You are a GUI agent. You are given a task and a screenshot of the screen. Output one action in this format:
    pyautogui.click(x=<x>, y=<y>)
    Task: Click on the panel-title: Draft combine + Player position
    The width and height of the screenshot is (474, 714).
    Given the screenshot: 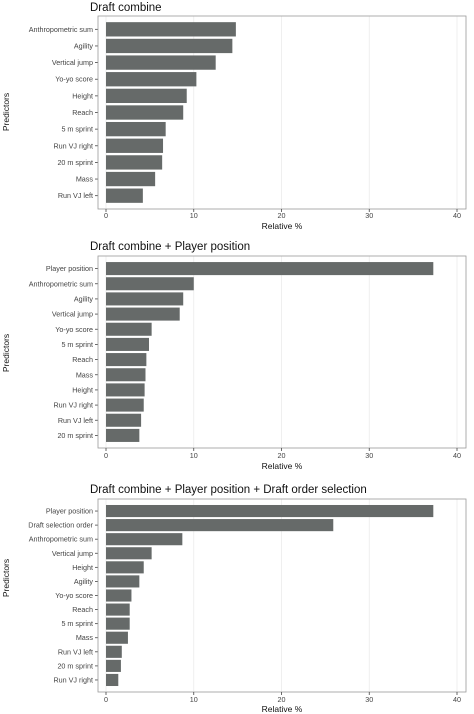 What is the action you would take?
    pyautogui.click(x=170, y=247)
    